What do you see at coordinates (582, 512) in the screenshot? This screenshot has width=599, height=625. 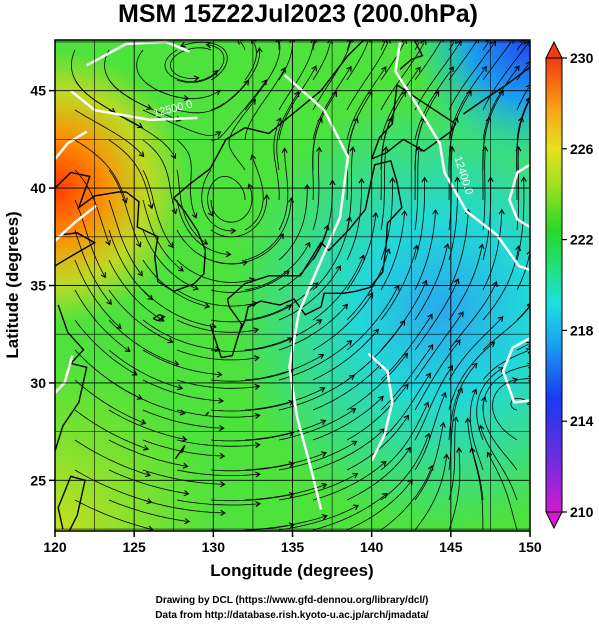 I see `colorbar-tick-label: 210` at bounding box center [582, 512].